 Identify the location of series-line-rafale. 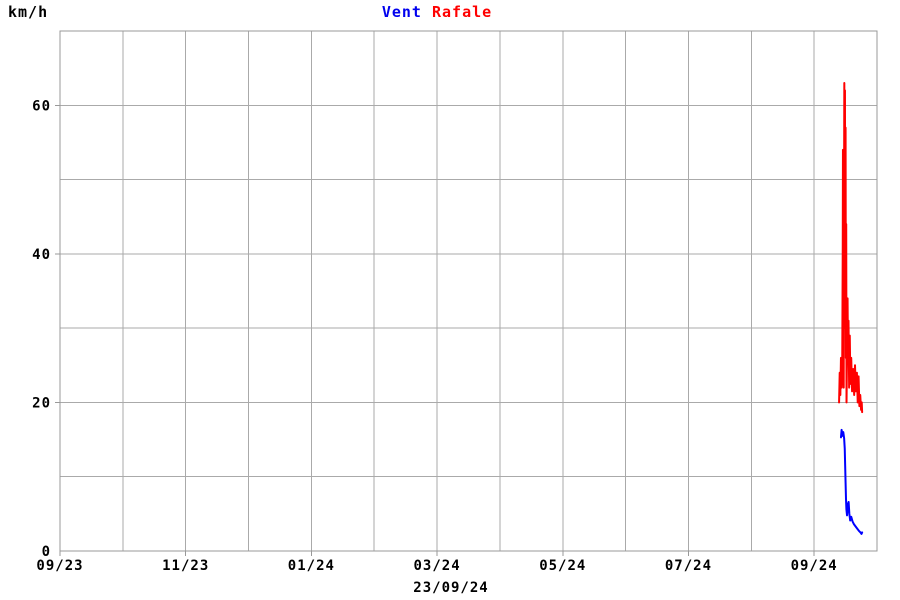
(851, 248).